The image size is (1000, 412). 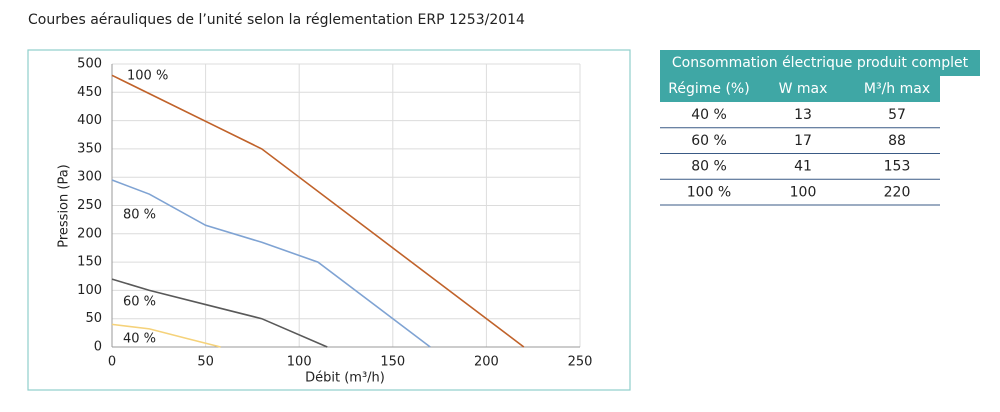 I want to click on table-cell: 100, so click(x=803, y=192).